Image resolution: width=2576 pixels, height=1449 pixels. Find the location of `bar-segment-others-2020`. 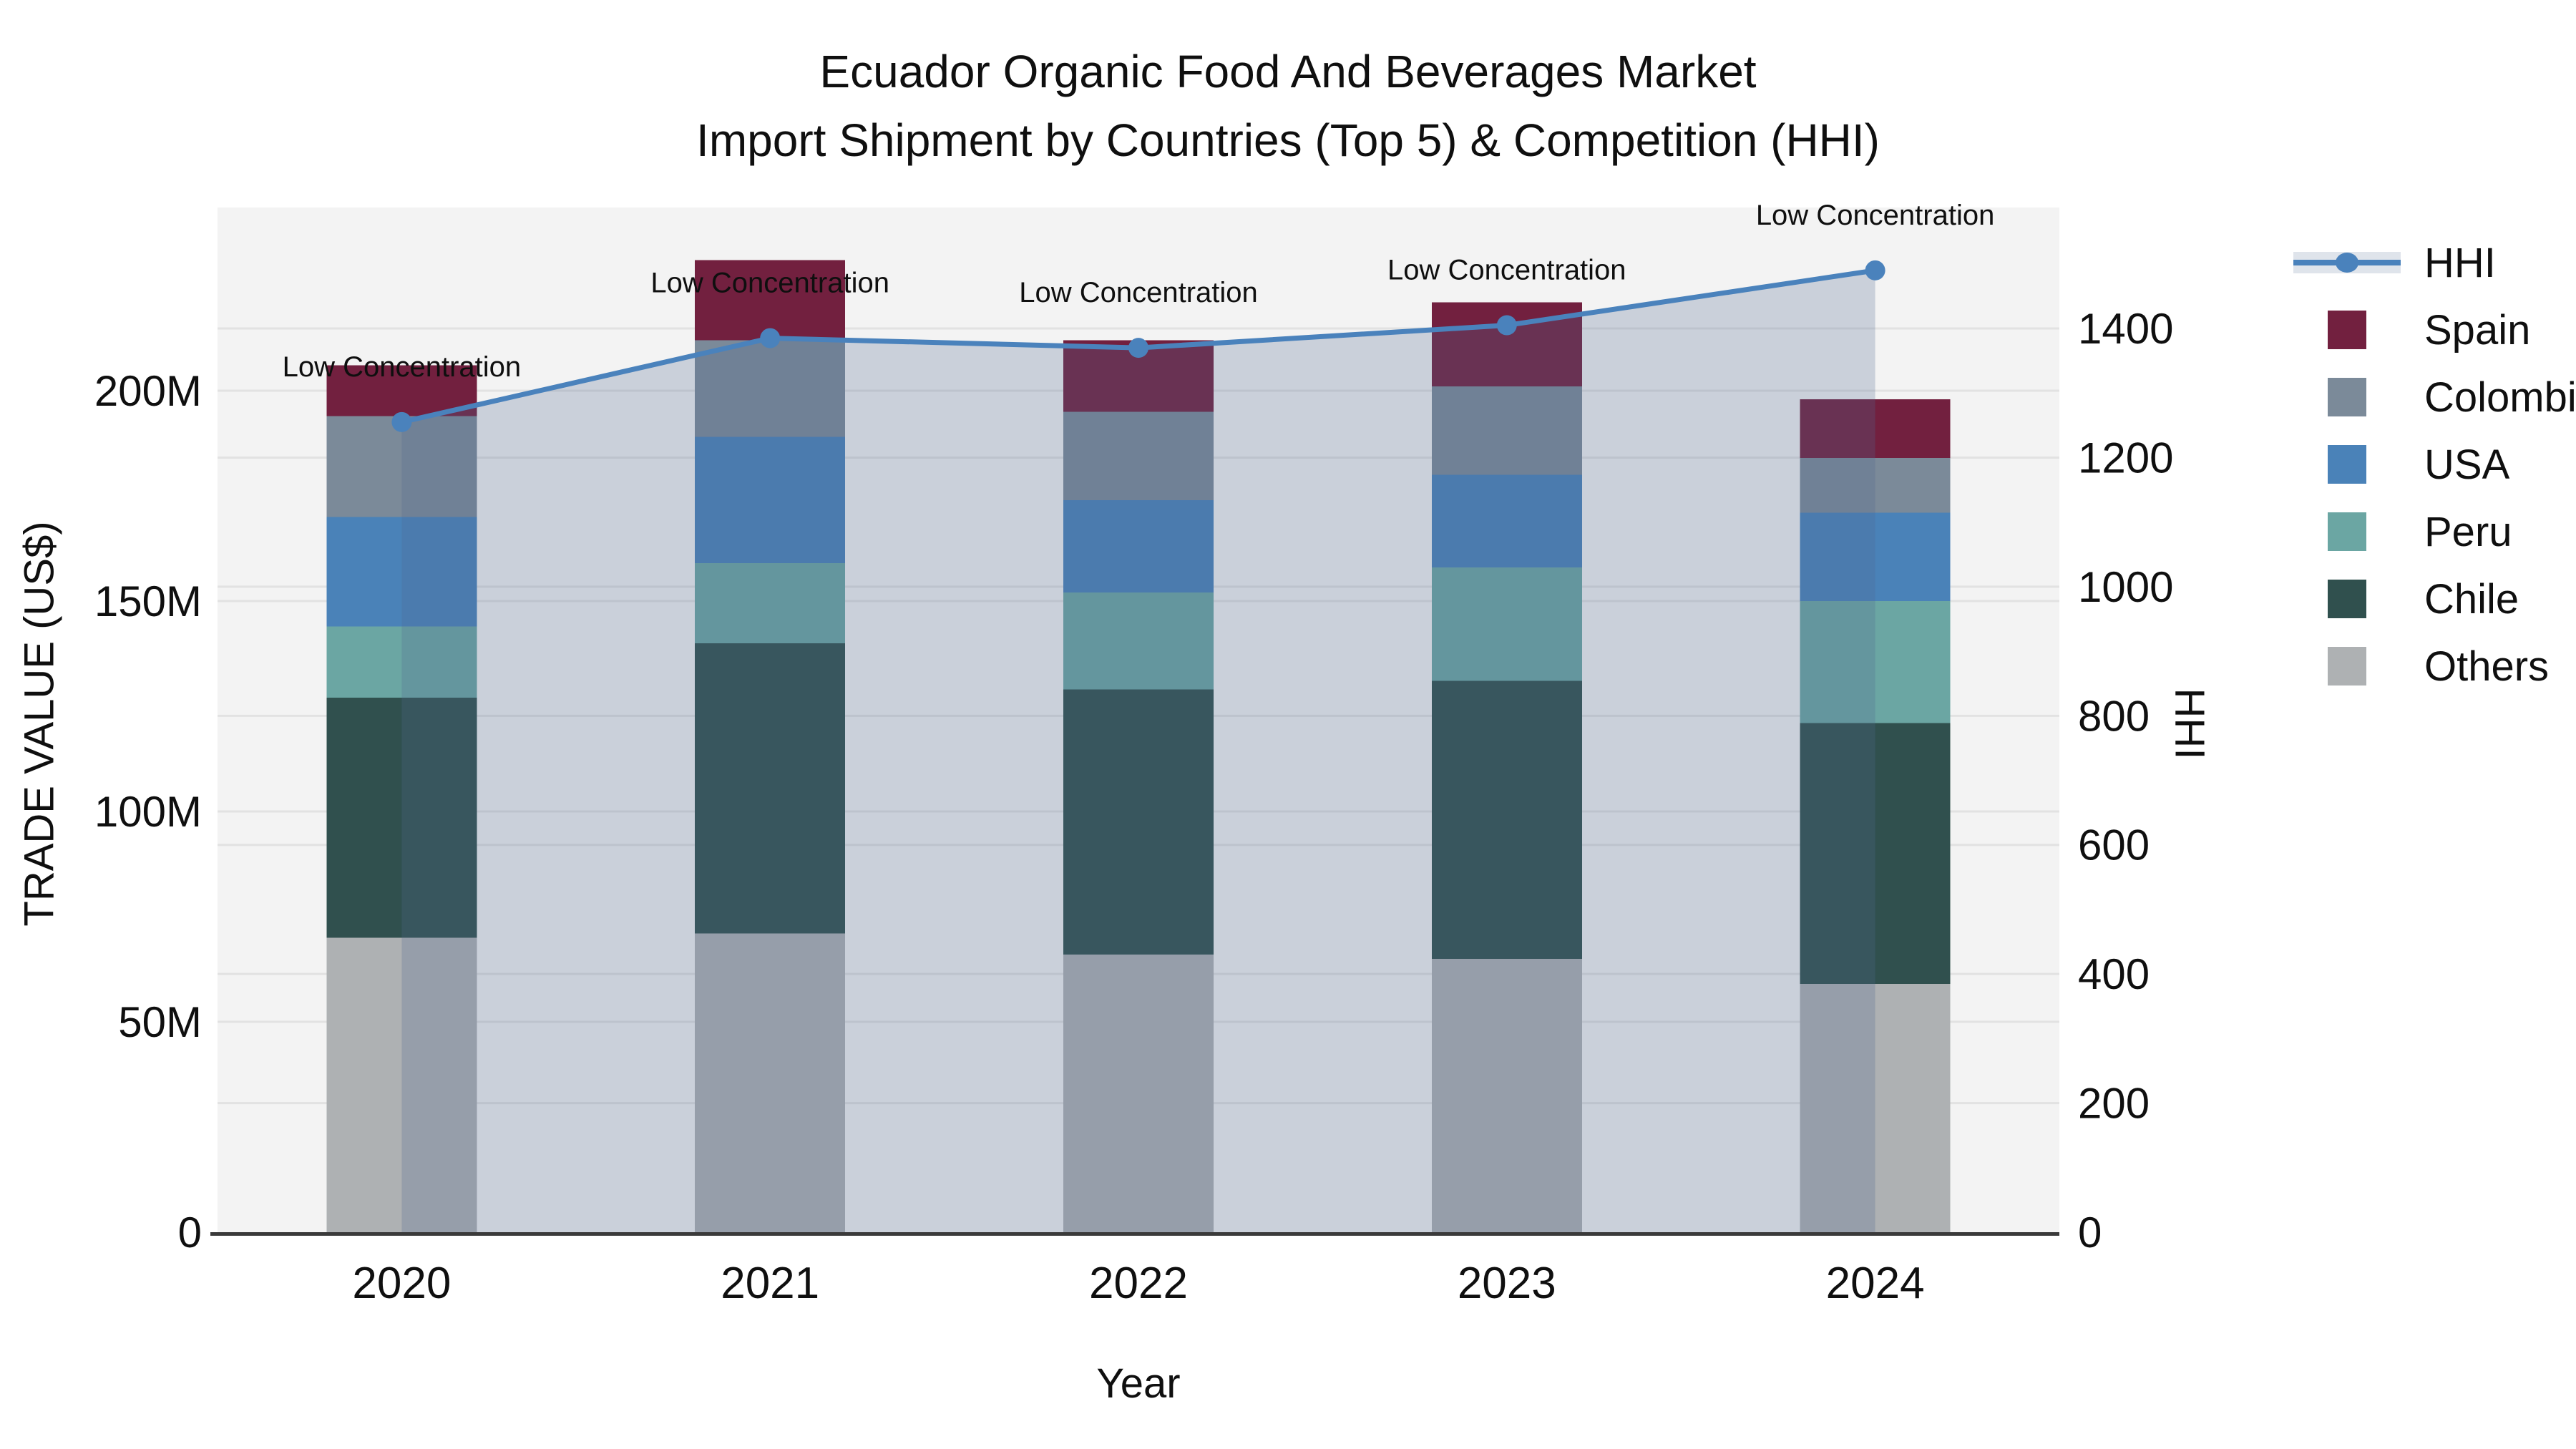

bar-segment-others-2020 is located at coordinates (401, 1084).